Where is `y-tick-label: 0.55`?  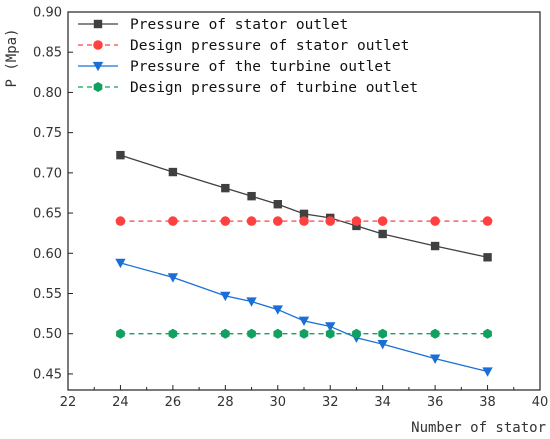 y-tick-label: 0.55 is located at coordinates (47, 294).